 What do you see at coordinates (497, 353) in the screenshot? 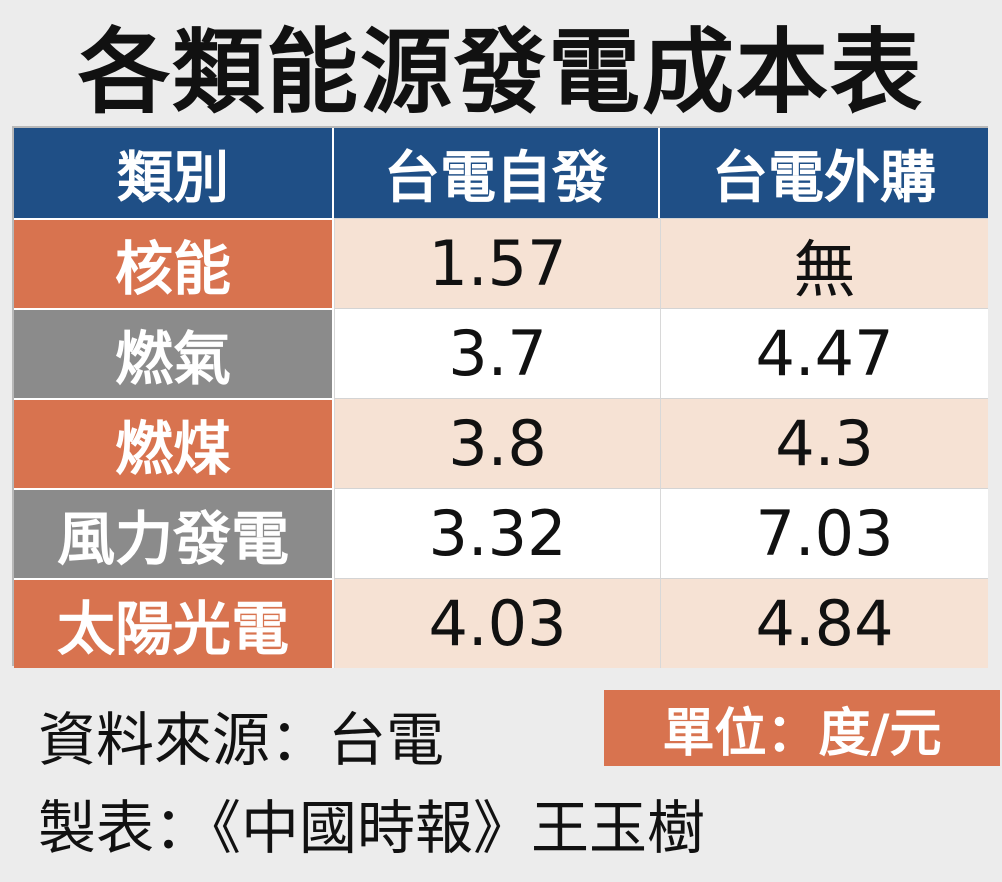
I see `cell-gas-self-generated: 3.7` at bounding box center [497, 353].